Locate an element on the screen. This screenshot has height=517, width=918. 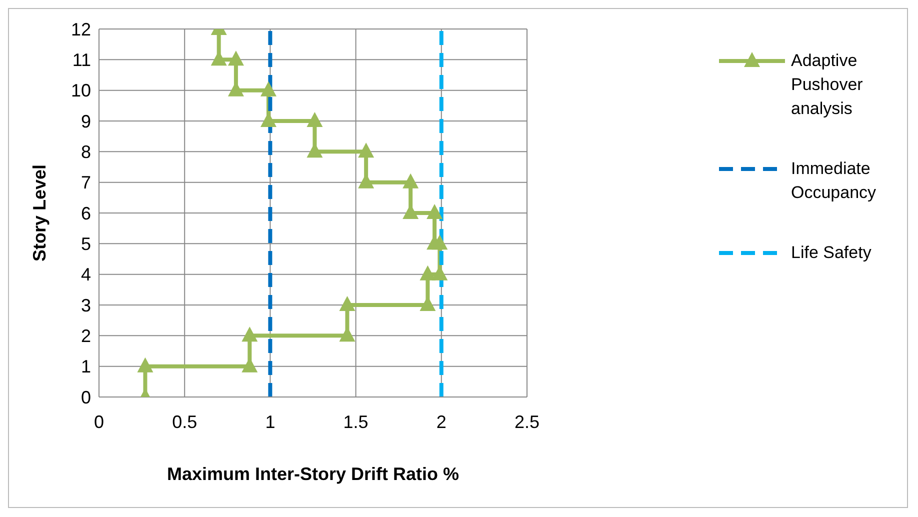
y-tick-label: 7 is located at coordinates (85, 182).